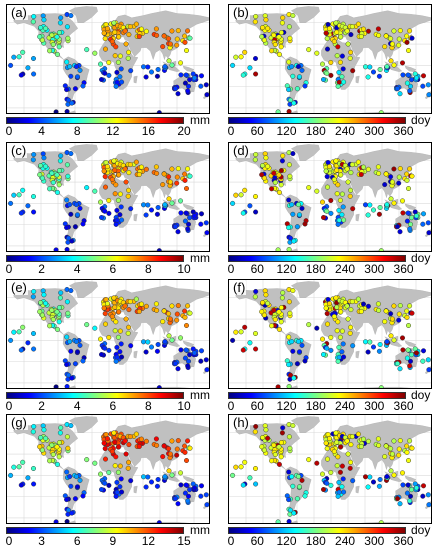 The width and height of the screenshot is (439, 550). I want to click on colorbar-d, so click(317, 258).